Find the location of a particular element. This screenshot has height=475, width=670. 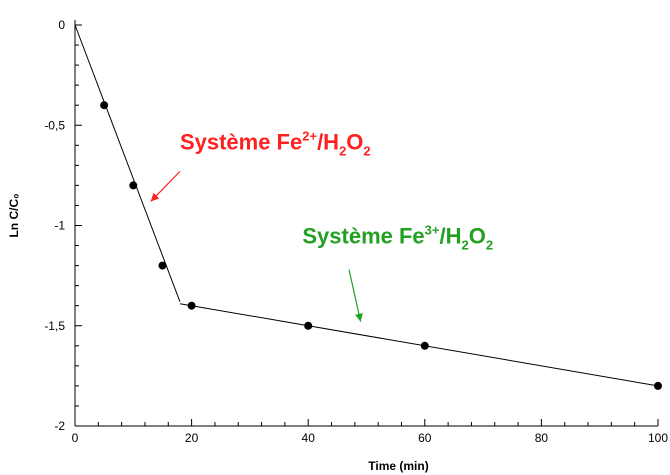

x-tick-label: 40 is located at coordinates (309, 438).